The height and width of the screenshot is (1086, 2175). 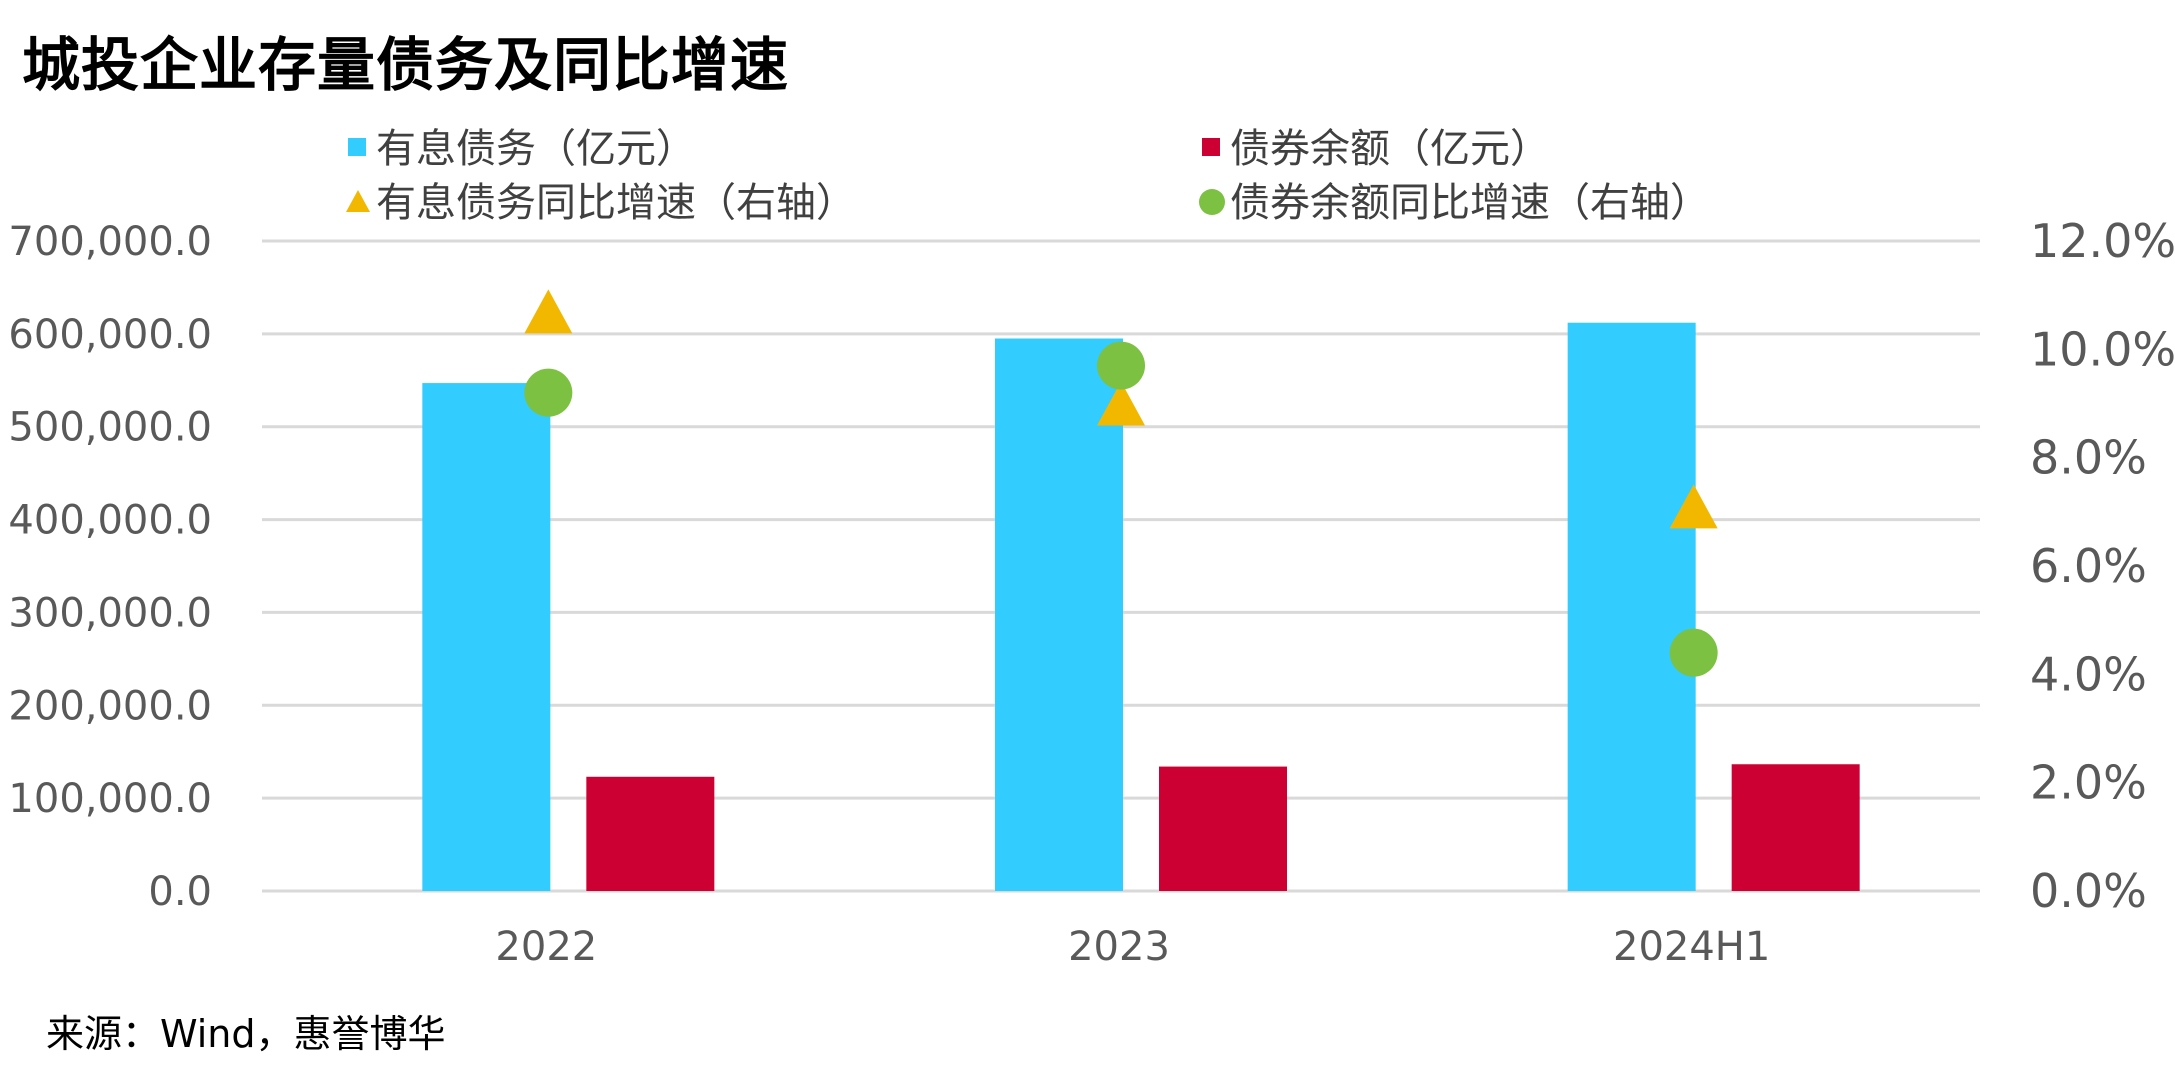 What do you see at coordinates (2088, 891) in the screenshot?
I see `y-right-tick-label: 0.0%` at bounding box center [2088, 891].